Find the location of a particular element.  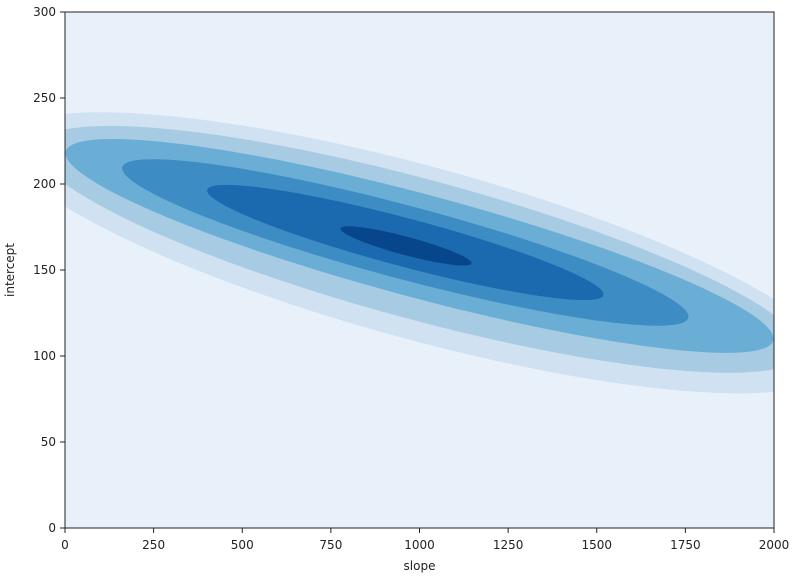

x-tick-label: 1250 is located at coordinates (508, 545).